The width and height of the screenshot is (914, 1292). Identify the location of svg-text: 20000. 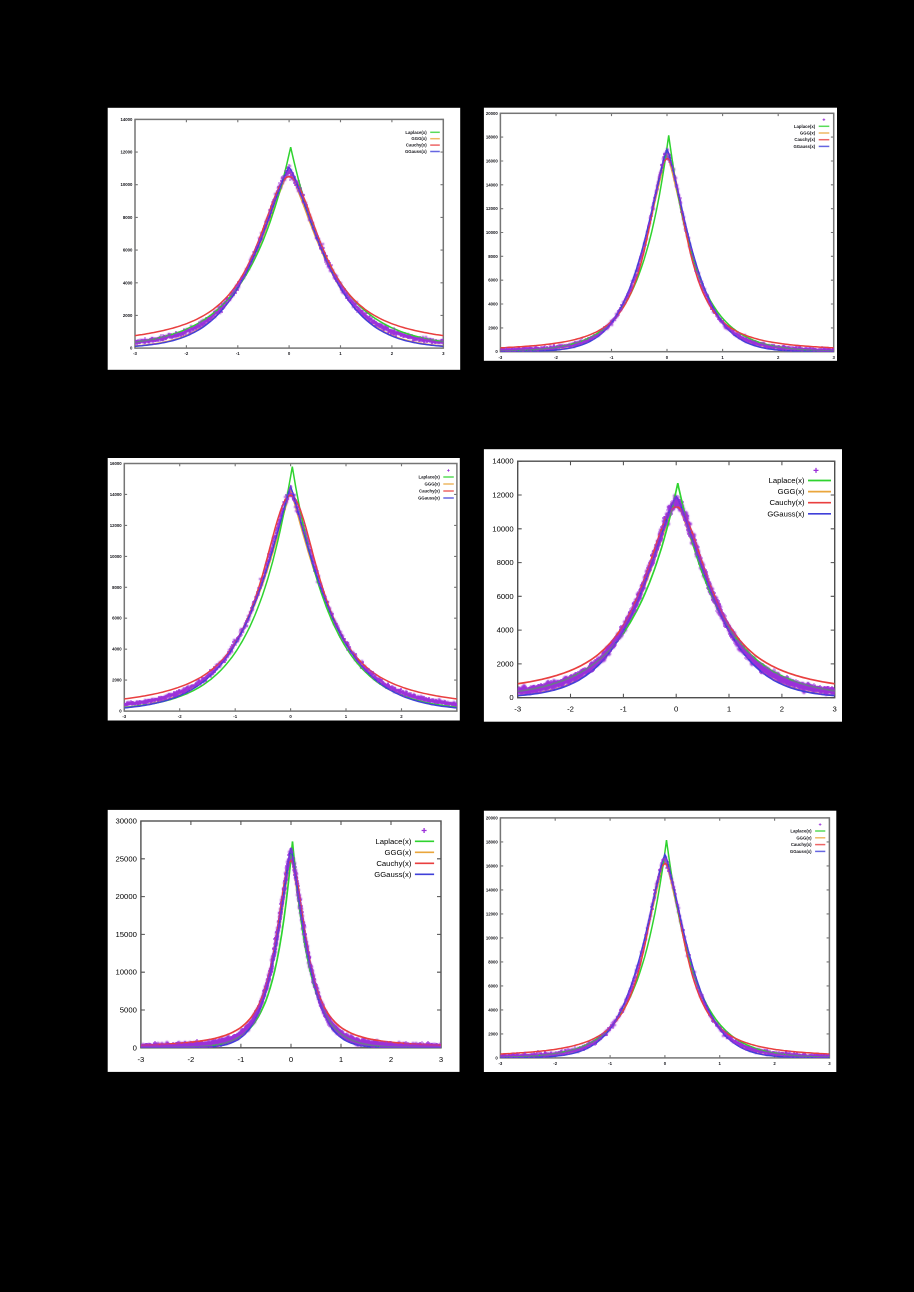
(492, 113).